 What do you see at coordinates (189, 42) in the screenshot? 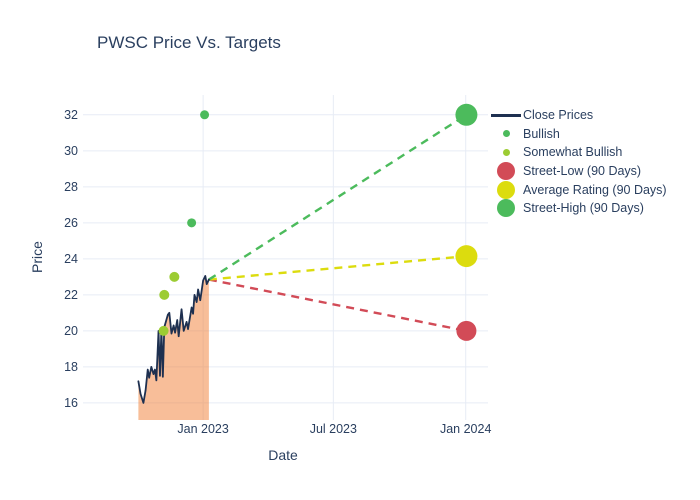
I see `chart-title: PWSC Price Vs. Targets` at bounding box center [189, 42].